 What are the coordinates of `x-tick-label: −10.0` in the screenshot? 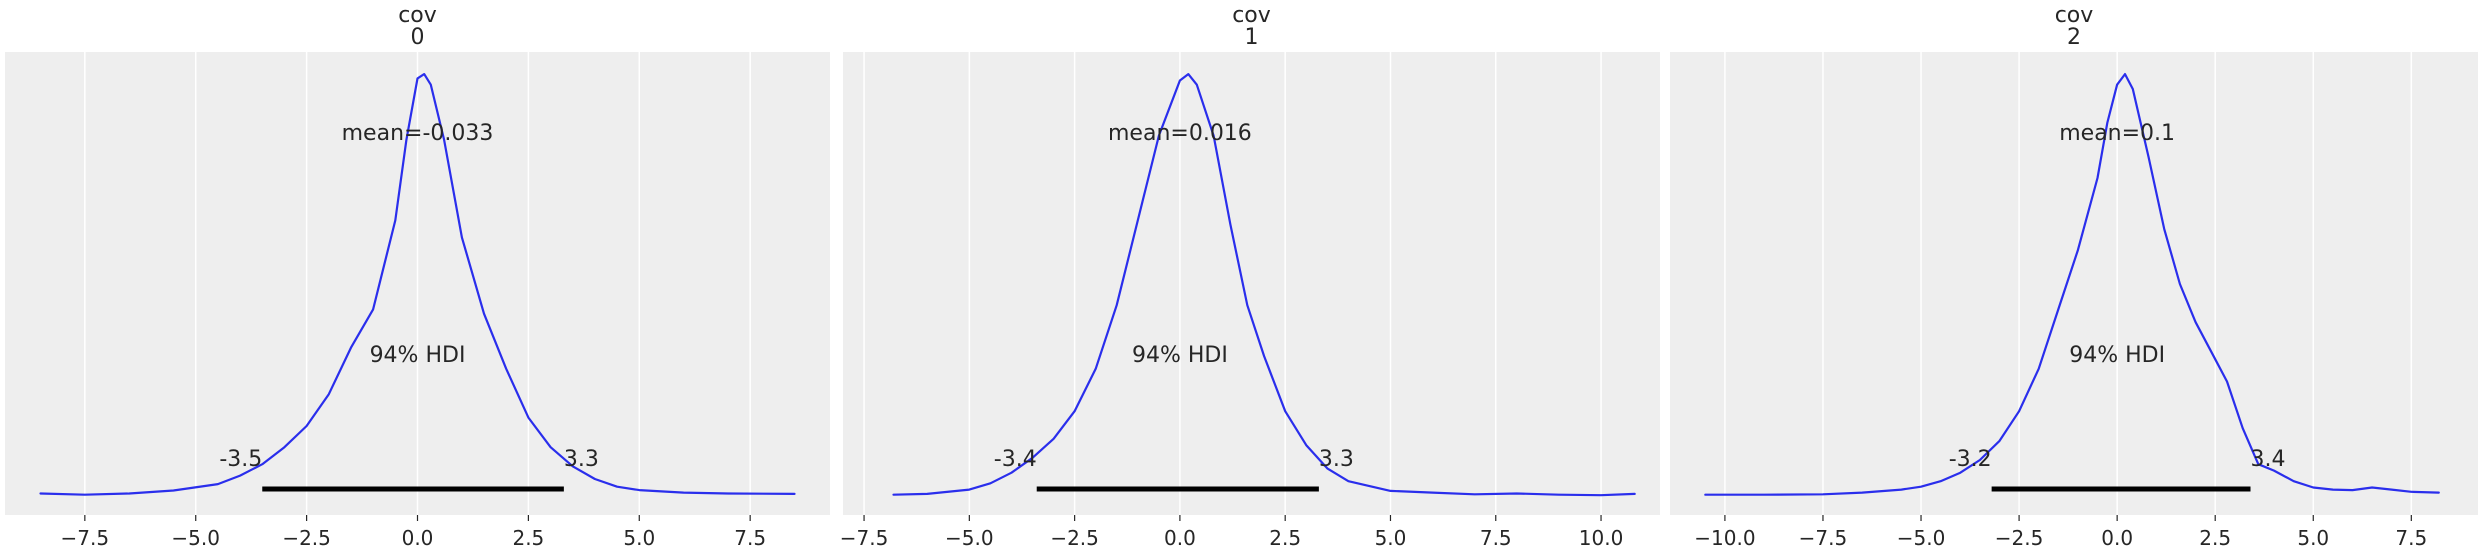 It's located at (1724, 538).